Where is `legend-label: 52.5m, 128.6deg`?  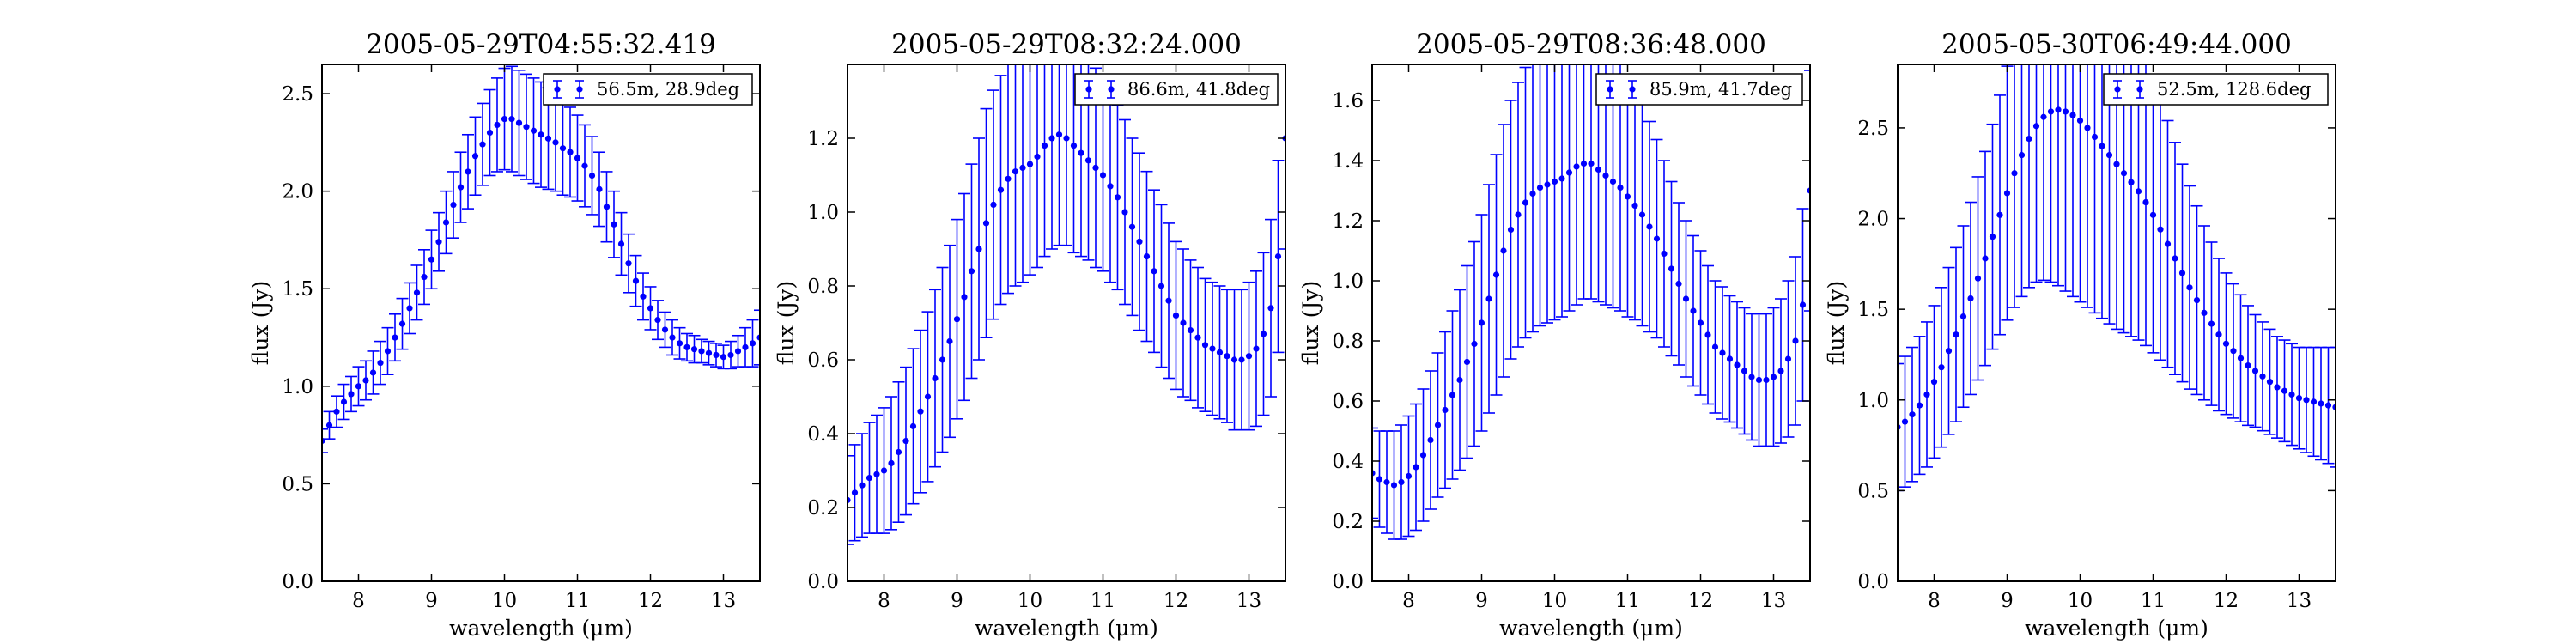
legend-label: 52.5m, 128.6deg is located at coordinates (2234, 90).